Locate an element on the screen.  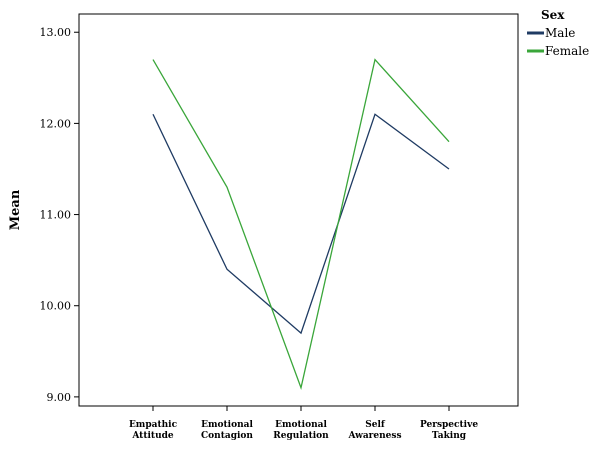
x-tick-label-line: Perspective is located at coordinates (449, 425).